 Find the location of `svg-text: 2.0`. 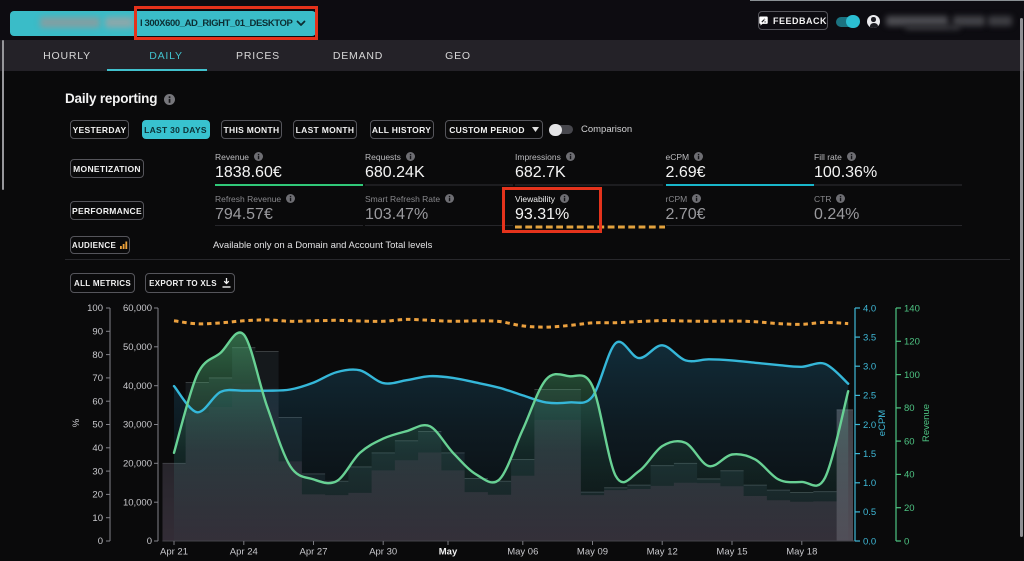

svg-text: 2.0 is located at coordinates (869, 425).